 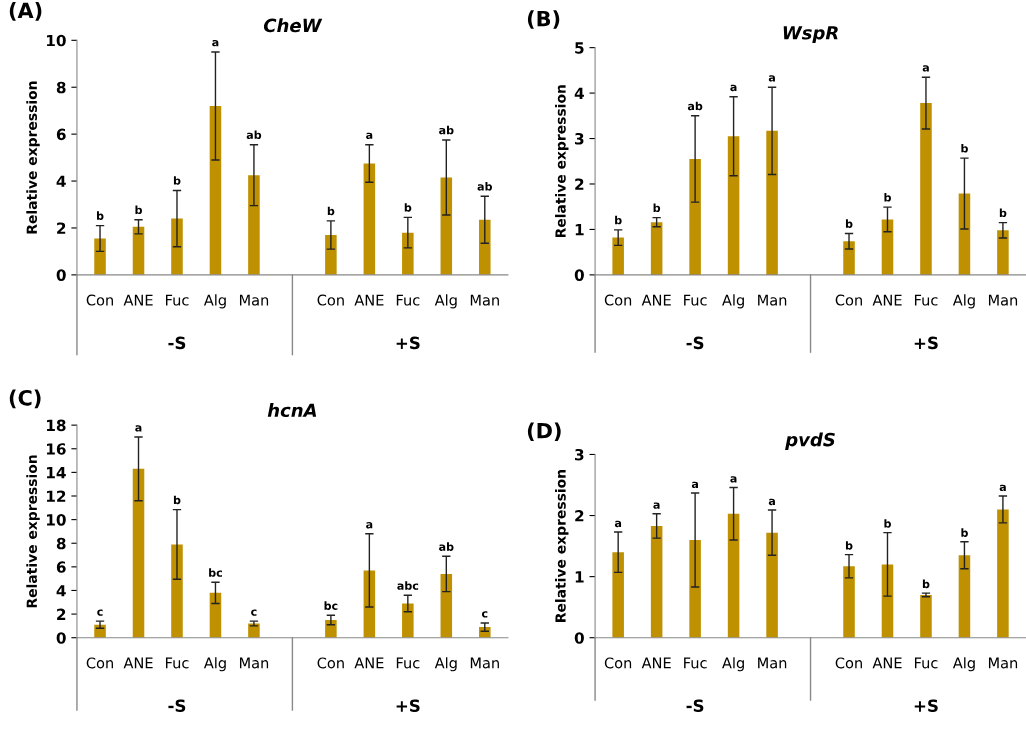 What do you see at coordinates (61, 638) in the screenshot?
I see `y-tick-label: 0` at bounding box center [61, 638].